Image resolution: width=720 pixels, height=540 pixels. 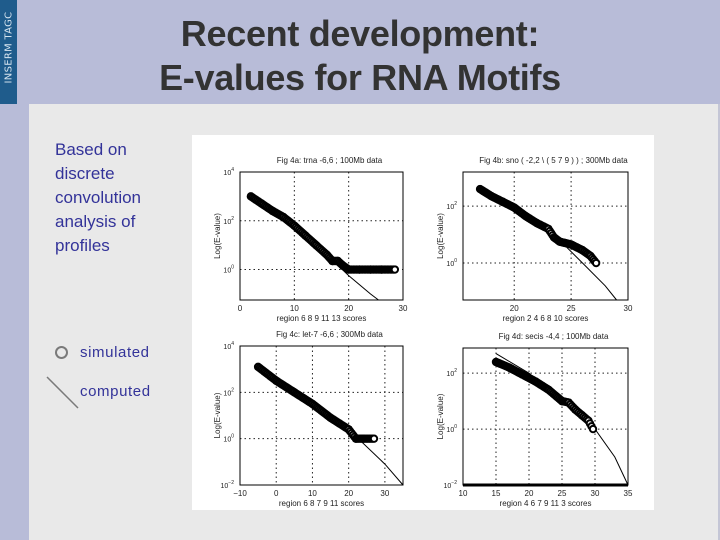 What do you see at coordinates (91, 149) in the screenshot?
I see `description-line: Based on` at bounding box center [91, 149].